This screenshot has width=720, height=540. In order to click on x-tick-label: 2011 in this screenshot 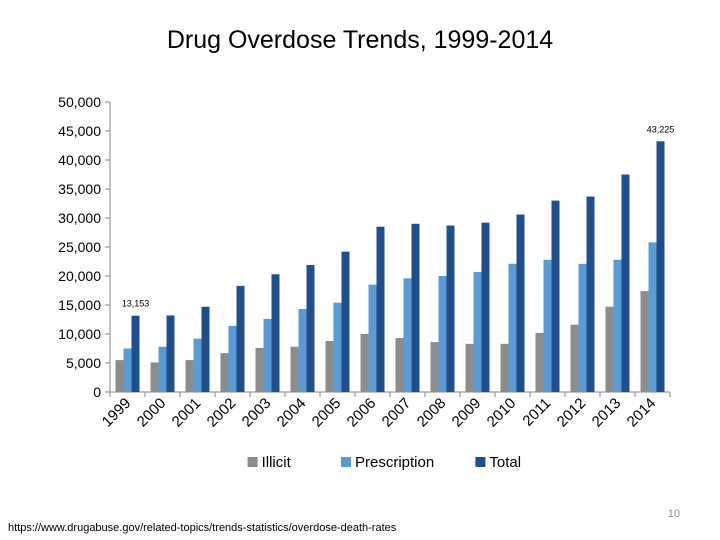, I will do `click(536, 412)`.